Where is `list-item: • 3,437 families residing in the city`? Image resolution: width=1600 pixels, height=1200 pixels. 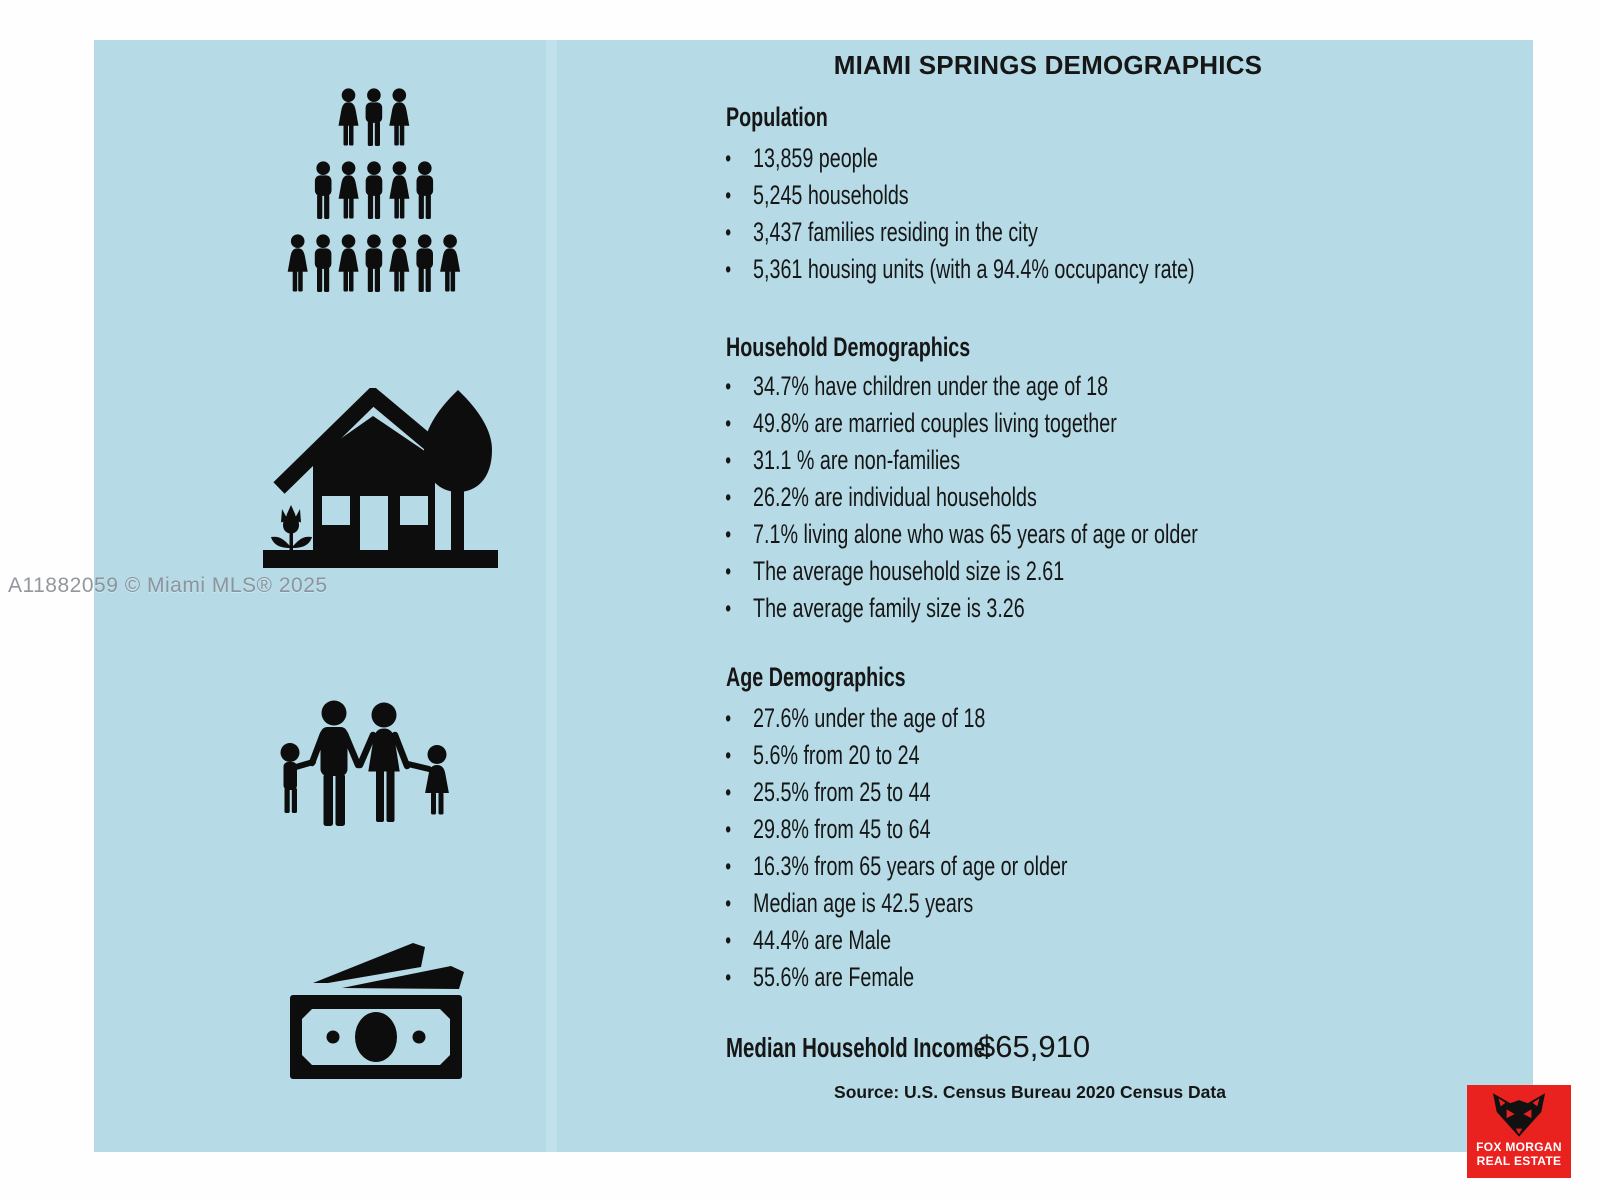
list-item: • 3,437 families residing in the city is located at coordinates (956, 232).